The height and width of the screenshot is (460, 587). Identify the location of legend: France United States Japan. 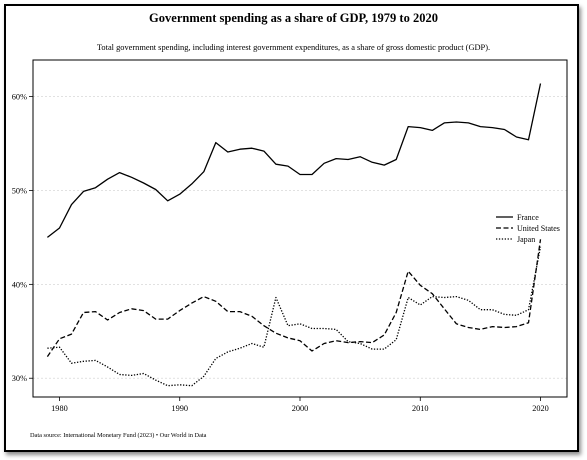
(528, 228).